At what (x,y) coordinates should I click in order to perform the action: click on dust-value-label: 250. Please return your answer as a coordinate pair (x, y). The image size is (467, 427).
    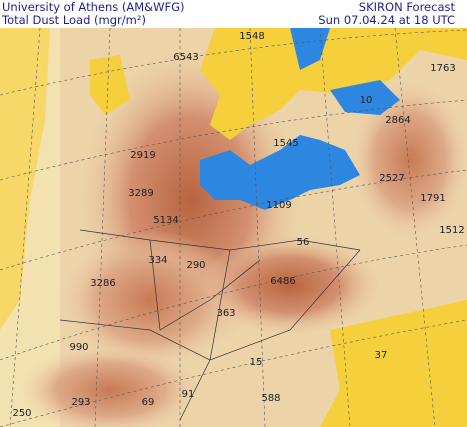
    Looking at the image, I should click on (21, 413).